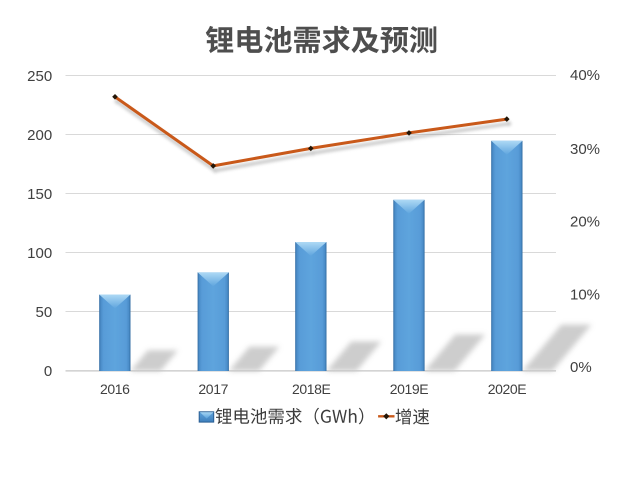  I want to click on svg-text: 10%, so click(585, 295).